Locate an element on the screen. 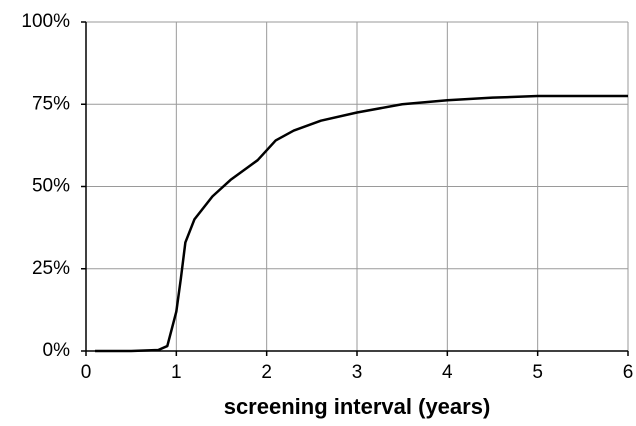 This screenshot has height=426, width=636. x-axis-label: screening interval (years) is located at coordinates (357, 406).